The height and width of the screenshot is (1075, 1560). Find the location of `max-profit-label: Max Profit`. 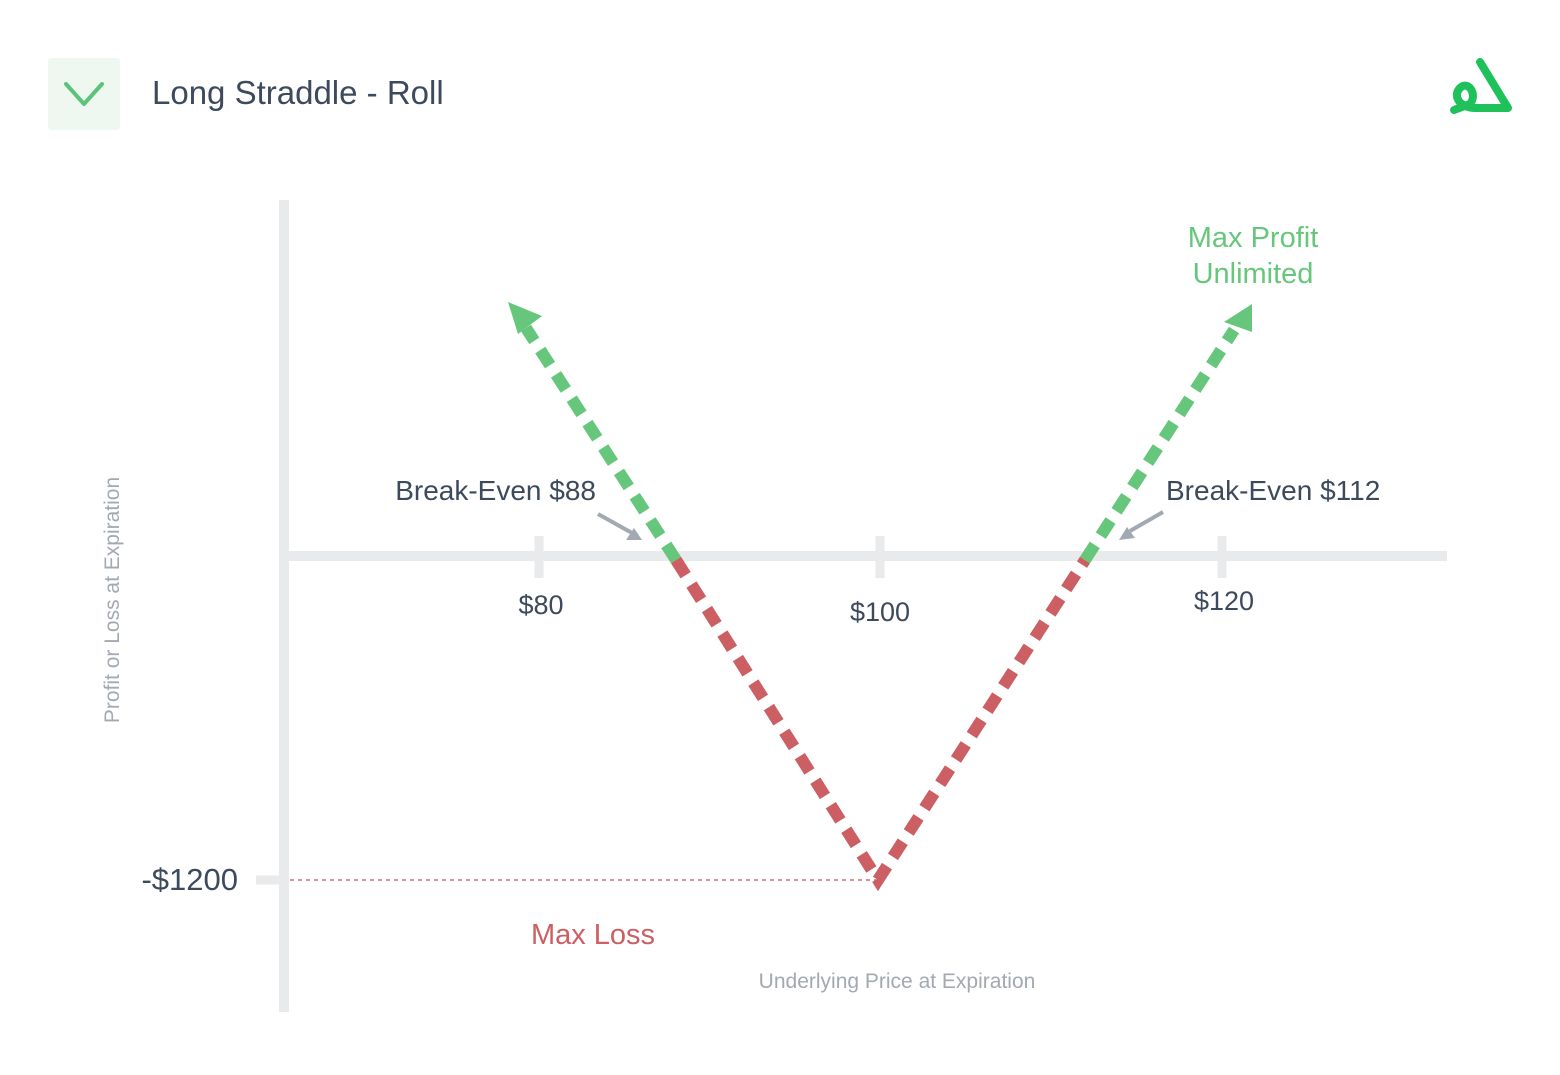

max-profit-label: Max Profit is located at coordinates (1253, 238).